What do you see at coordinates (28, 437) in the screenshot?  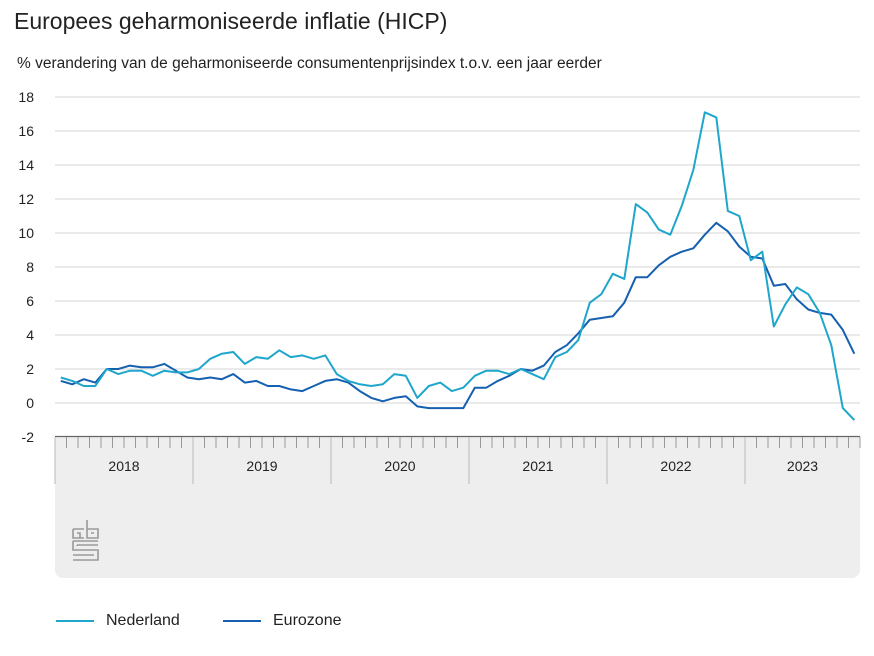 I see `y-tick-label: -2` at bounding box center [28, 437].